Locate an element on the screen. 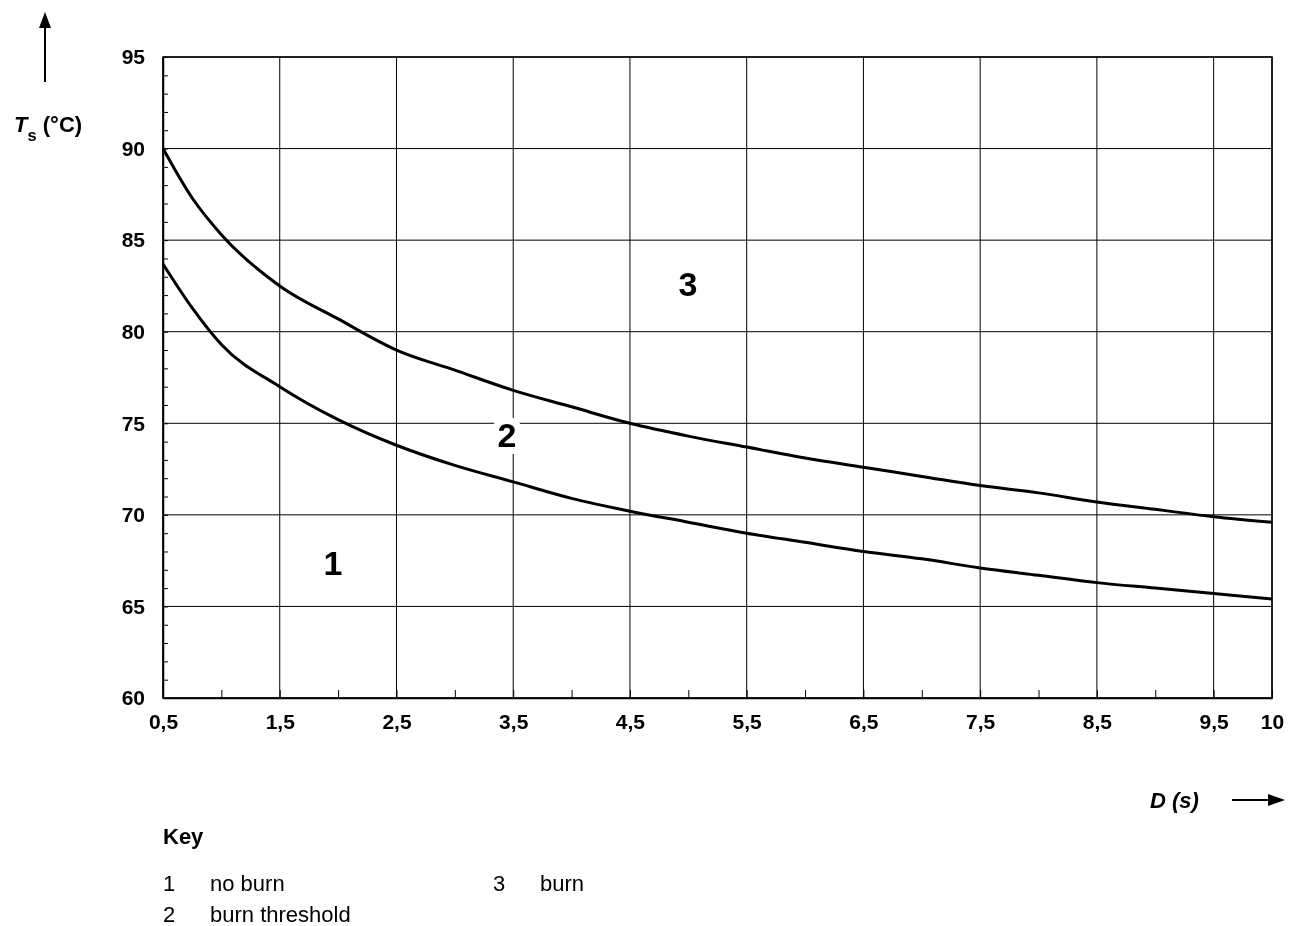  x-tick-label: 5,5 is located at coordinates (747, 721).